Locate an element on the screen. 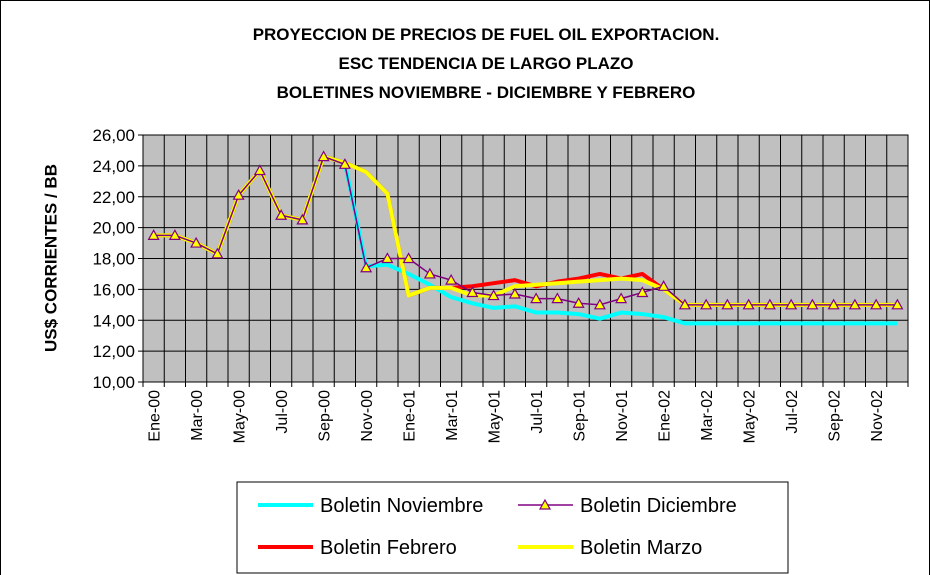 The width and height of the screenshot is (930, 575). y-tick-label: 26,00 is located at coordinates (113, 135).